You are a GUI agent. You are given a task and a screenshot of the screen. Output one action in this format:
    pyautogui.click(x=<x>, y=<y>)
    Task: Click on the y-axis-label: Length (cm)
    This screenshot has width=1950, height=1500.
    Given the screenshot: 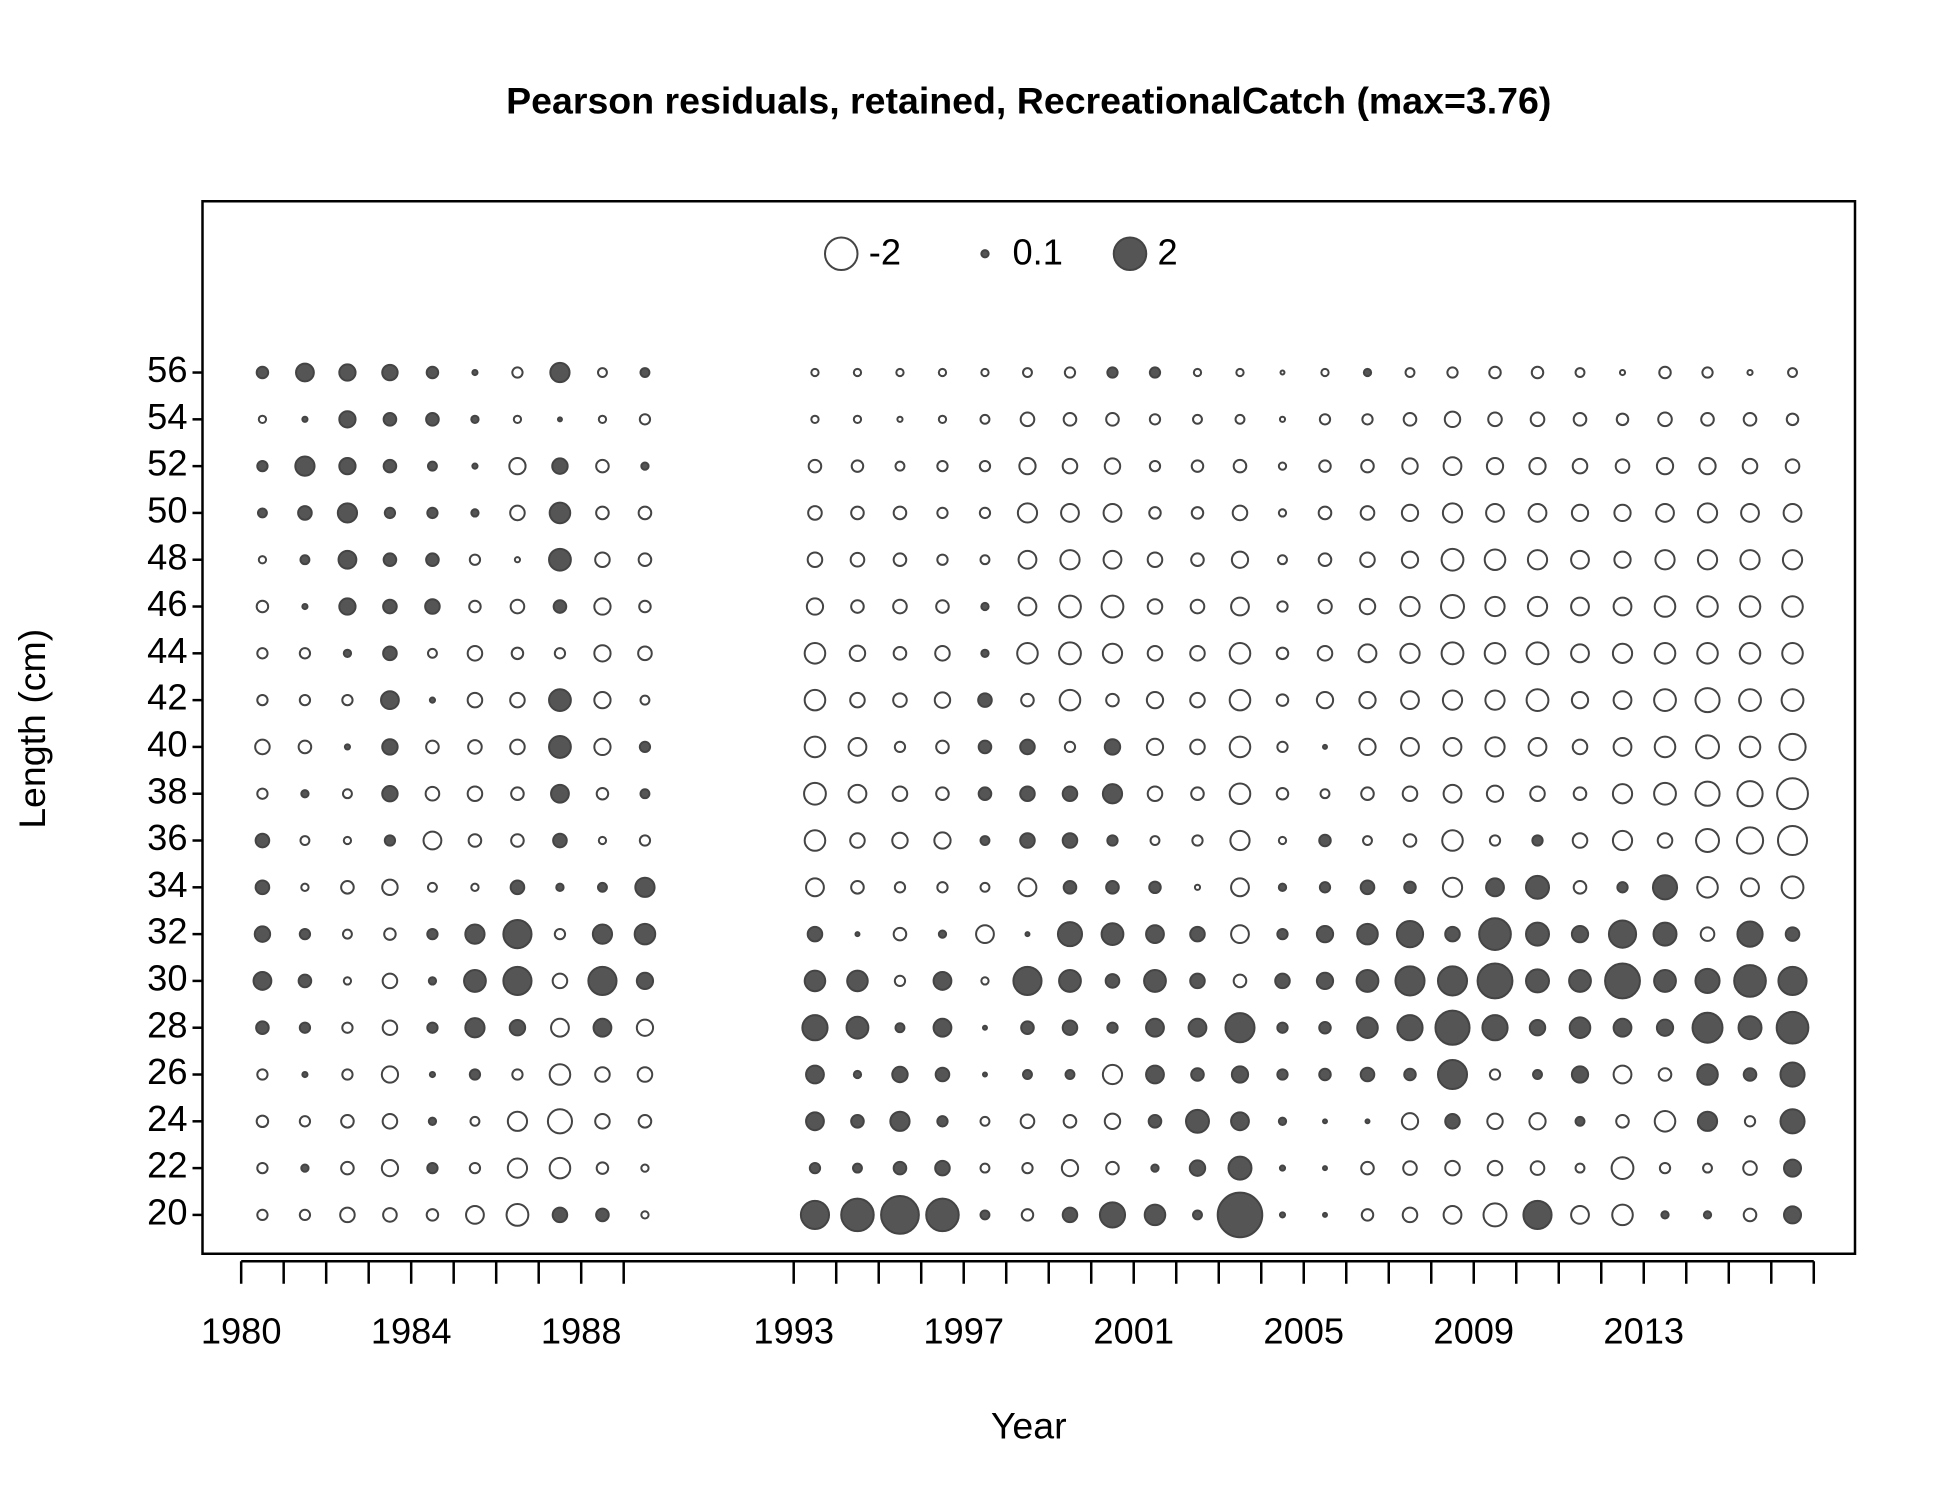 What is the action you would take?
    pyautogui.click(x=32, y=729)
    